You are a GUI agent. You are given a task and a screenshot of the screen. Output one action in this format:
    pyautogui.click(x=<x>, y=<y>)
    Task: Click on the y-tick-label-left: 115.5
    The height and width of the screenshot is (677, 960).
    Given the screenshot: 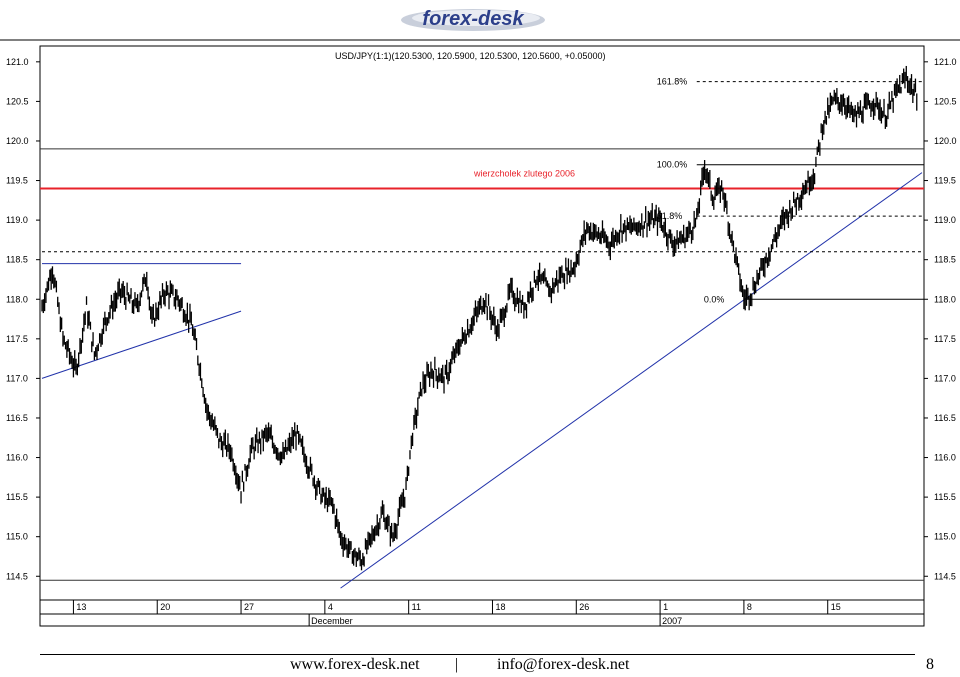 What is the action you would take?
    pyautogui.click(x=17, y=497)
    